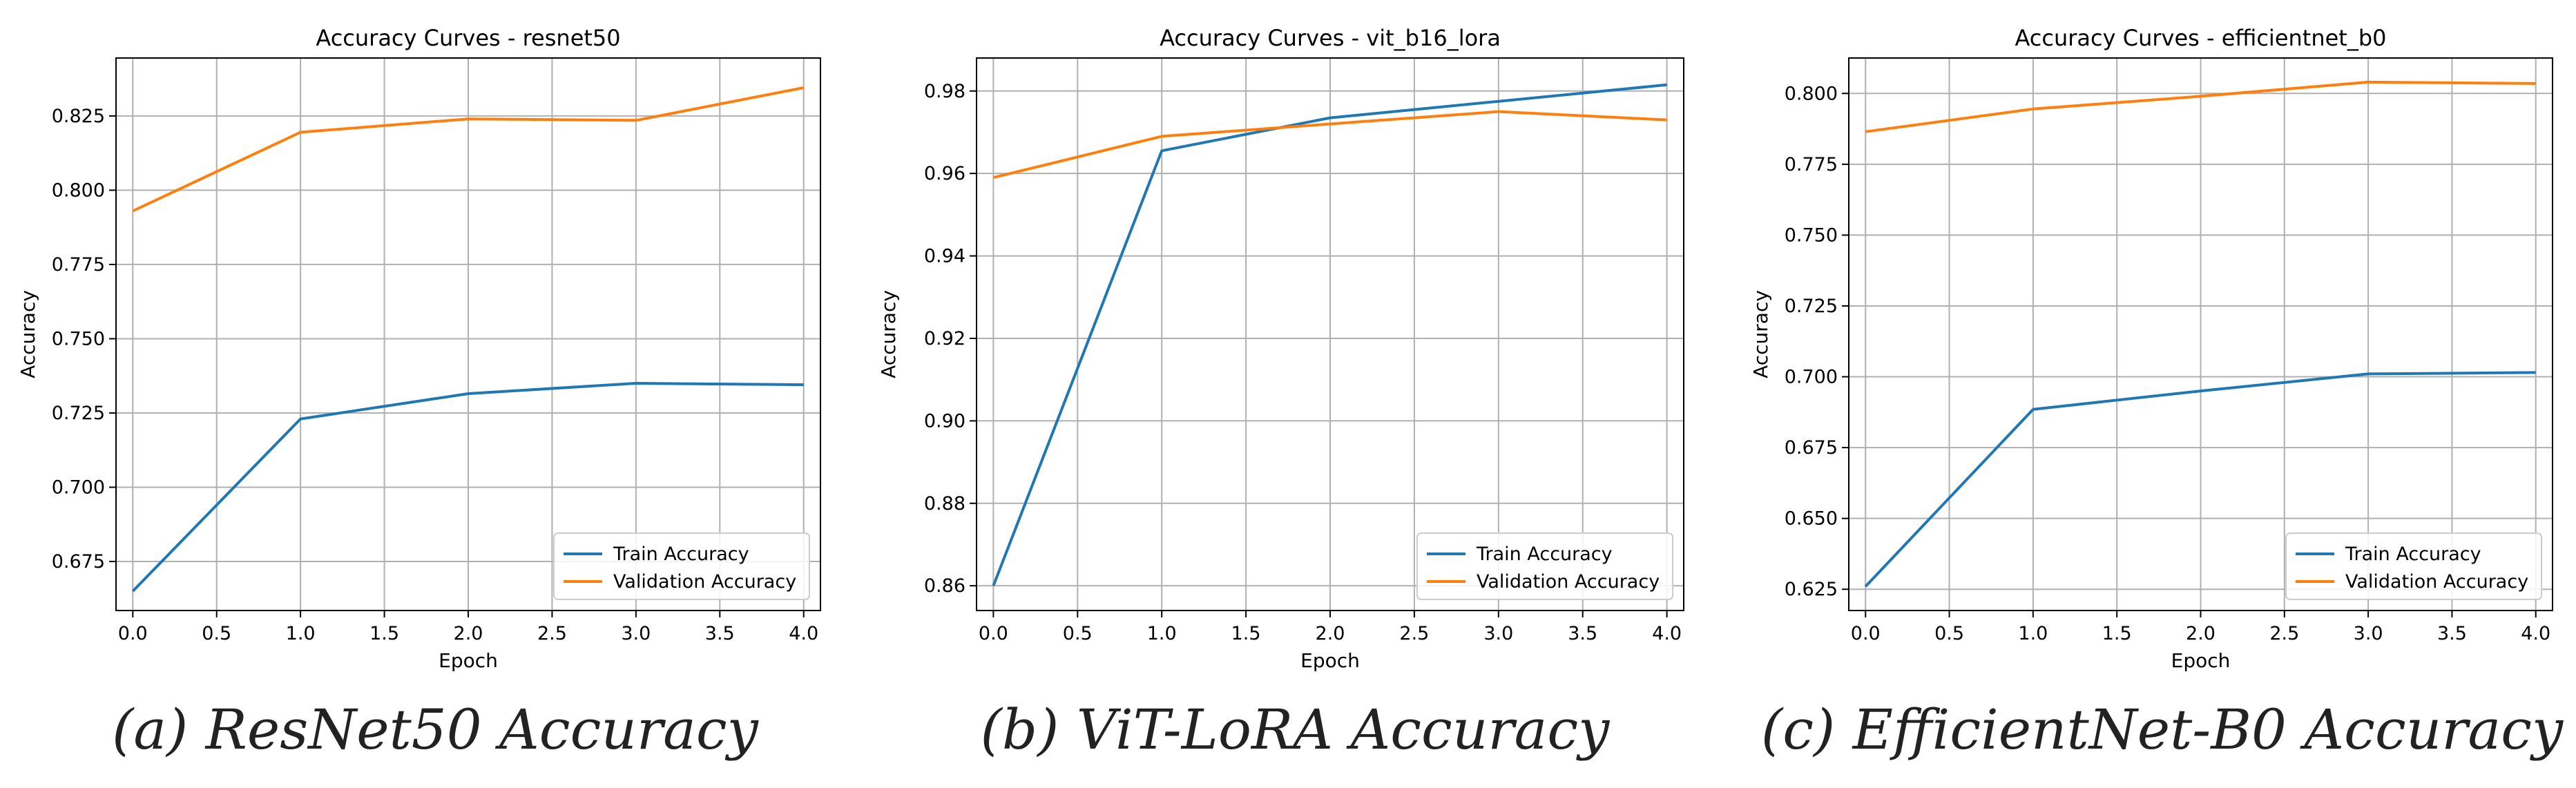 The height and width of the screenshot is (788, 2576). Describe the element at coordinates (944, 338) in the screenshot. I see `y-tick-label: 0.92` at that location.